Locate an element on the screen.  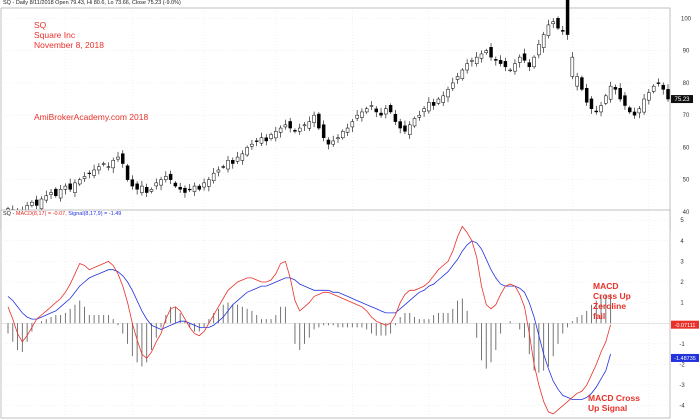
overlay-ticker: SQ is located at coordinates (40, 25).